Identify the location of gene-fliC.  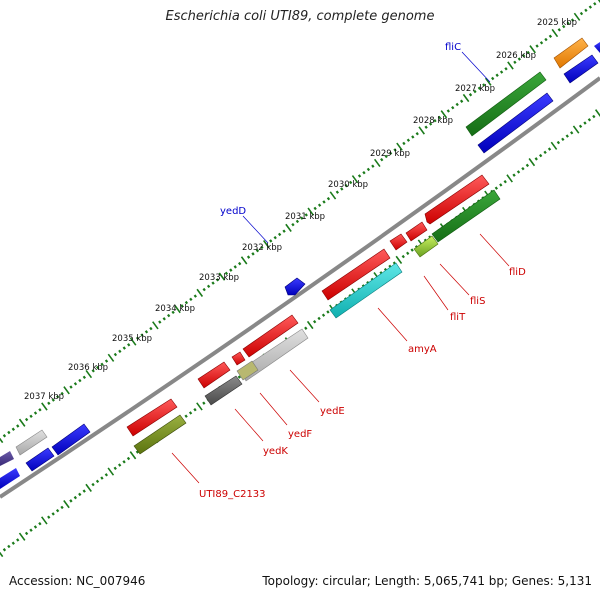
(506, 104).